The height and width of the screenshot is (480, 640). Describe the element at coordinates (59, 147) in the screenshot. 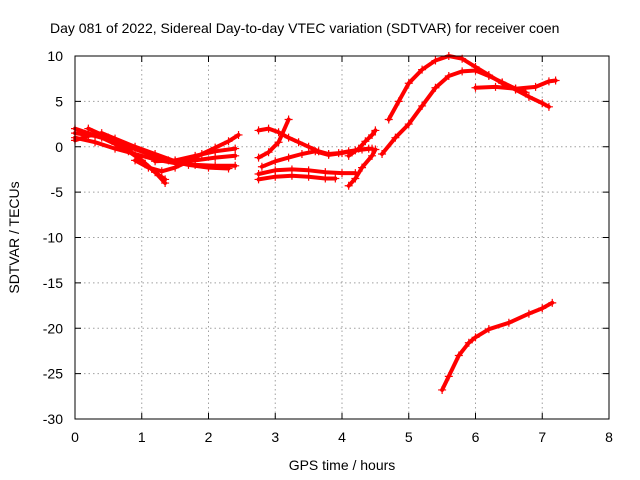

I see `y-tick-label: 0` at that location.